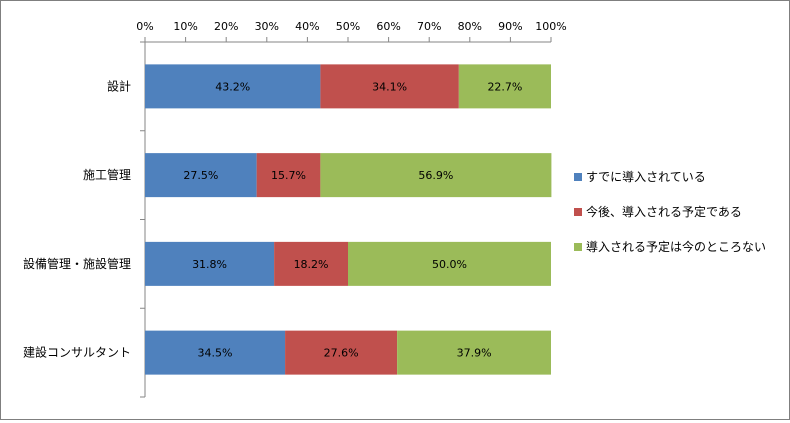 Image resolution: width=790 pixels, height=423 pixels. I want to click on category-label: 施工管理, so click(107, 174).